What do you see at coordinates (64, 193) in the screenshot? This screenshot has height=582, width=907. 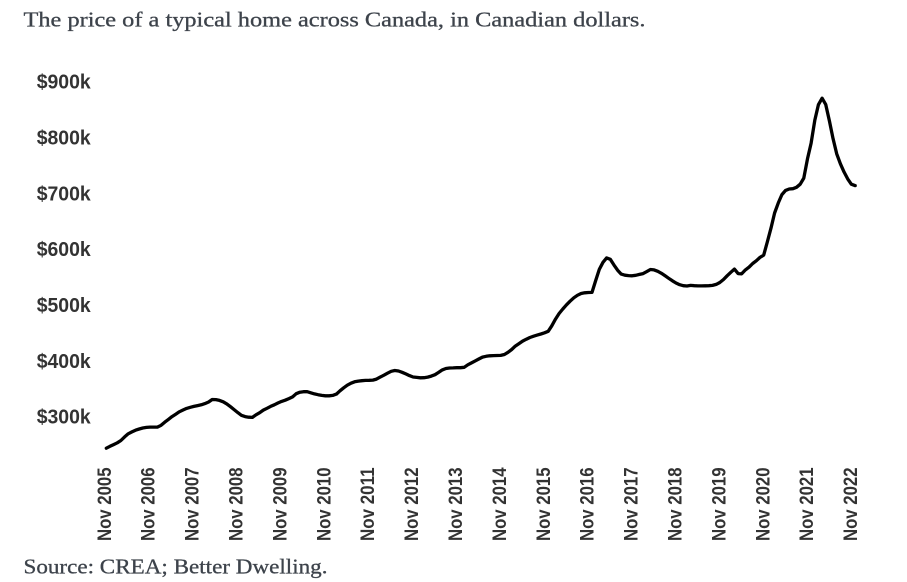 I see `svg-text: $700k` at bounding box center [64, 193].